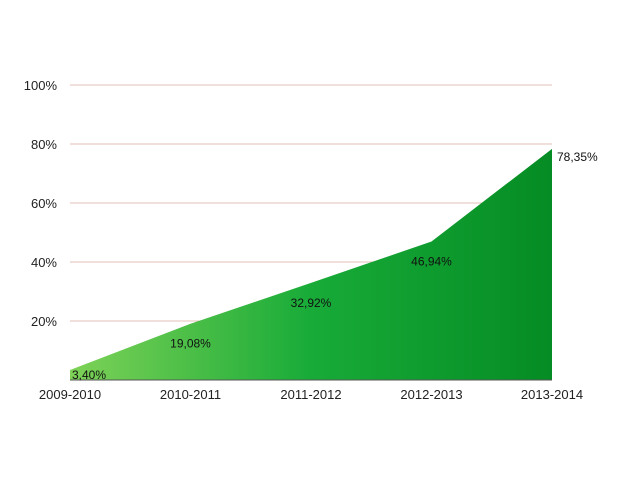 This screenshot has height=485, width=620. Describe the element at coordinates (431, 394) in the screenshot. I see `x-tick-label: 2012-2013` at that location.